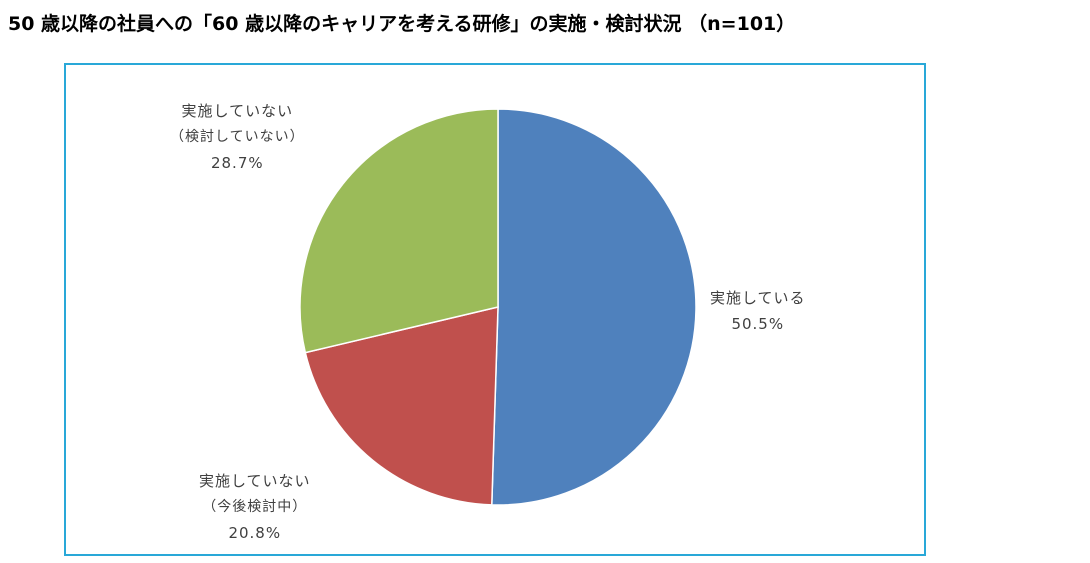 This screenshot has height=563, width=1090. I want to click on slice-label-considering-sub: （今後検討中）, so click(255, 507).